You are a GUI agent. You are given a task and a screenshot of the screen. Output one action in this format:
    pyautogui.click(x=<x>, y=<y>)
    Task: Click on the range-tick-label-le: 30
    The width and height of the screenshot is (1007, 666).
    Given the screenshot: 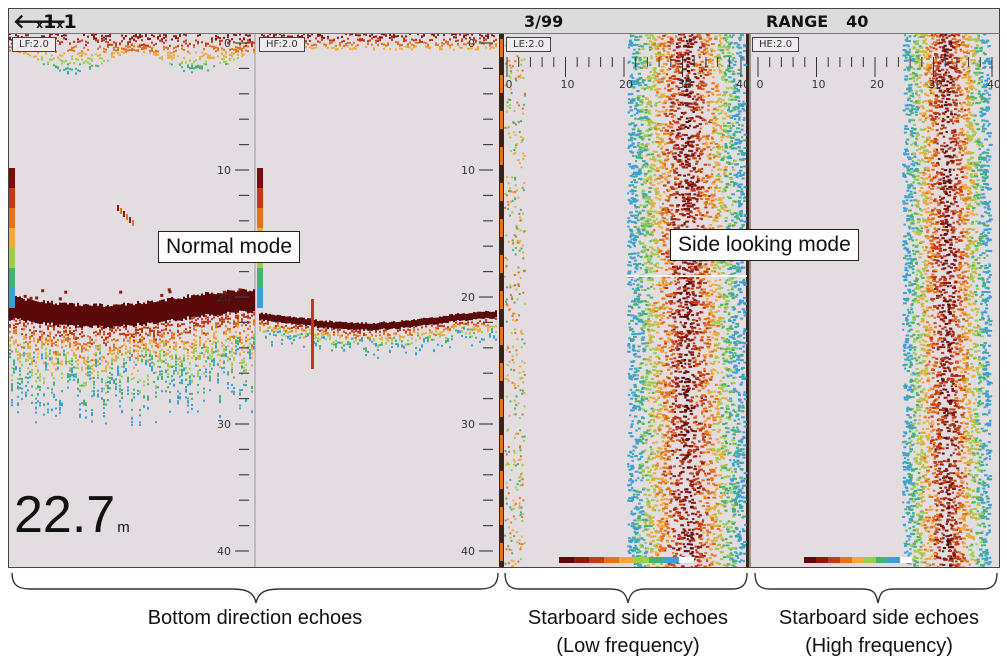 What is the action you would take?
    pyautogui.click(x=685, y=84)
    